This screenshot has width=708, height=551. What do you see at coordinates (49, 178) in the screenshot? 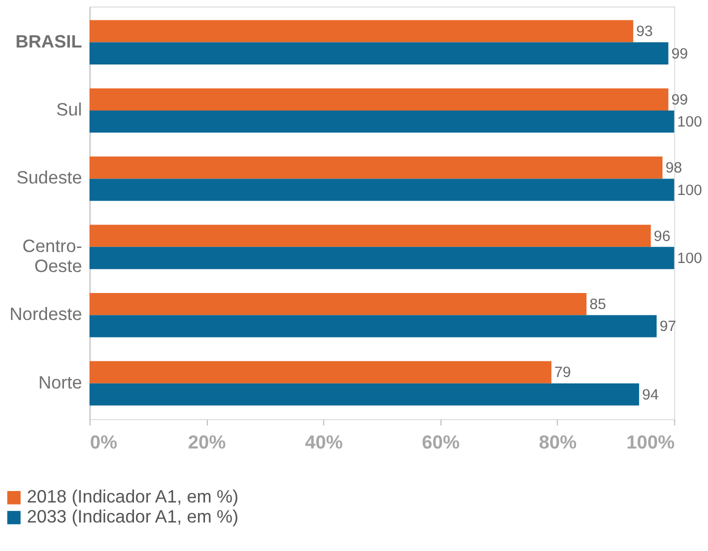
I see `y-tick-label: Sudeste` at bounding box center [49, 178].